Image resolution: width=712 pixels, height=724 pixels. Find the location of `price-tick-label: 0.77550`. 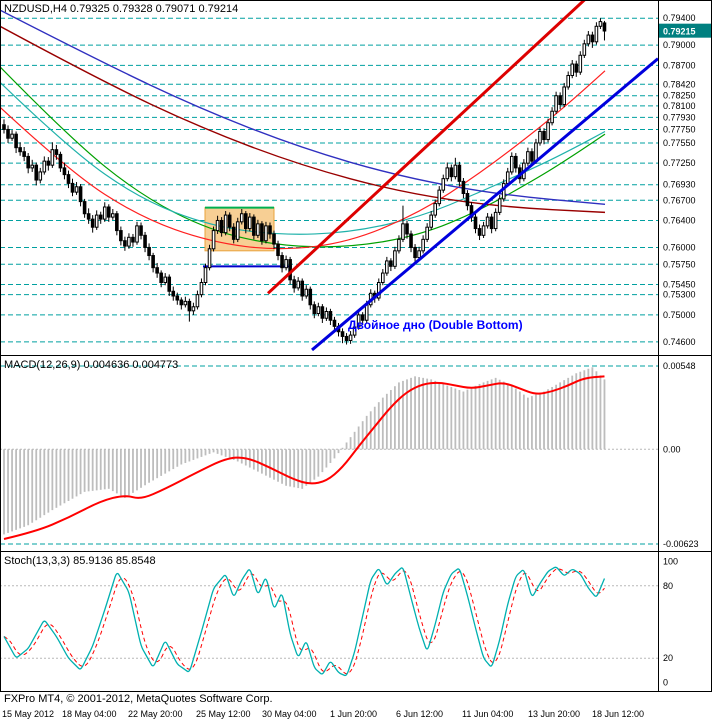

price-tick-label: 0.77550 is located at coordinates (679, 143).